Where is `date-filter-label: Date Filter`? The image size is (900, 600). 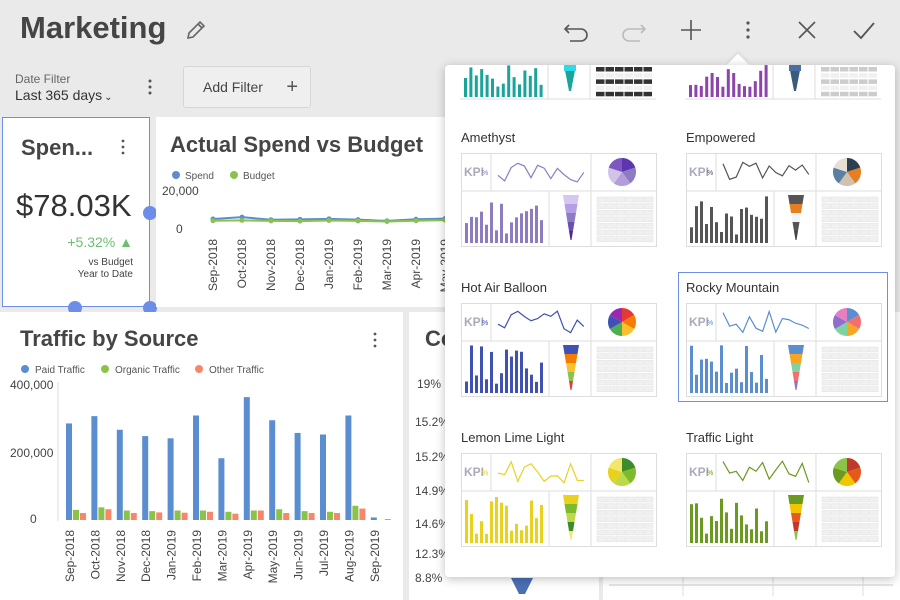
date-filter-label: Date Filter is located at coordinates (43, 79).